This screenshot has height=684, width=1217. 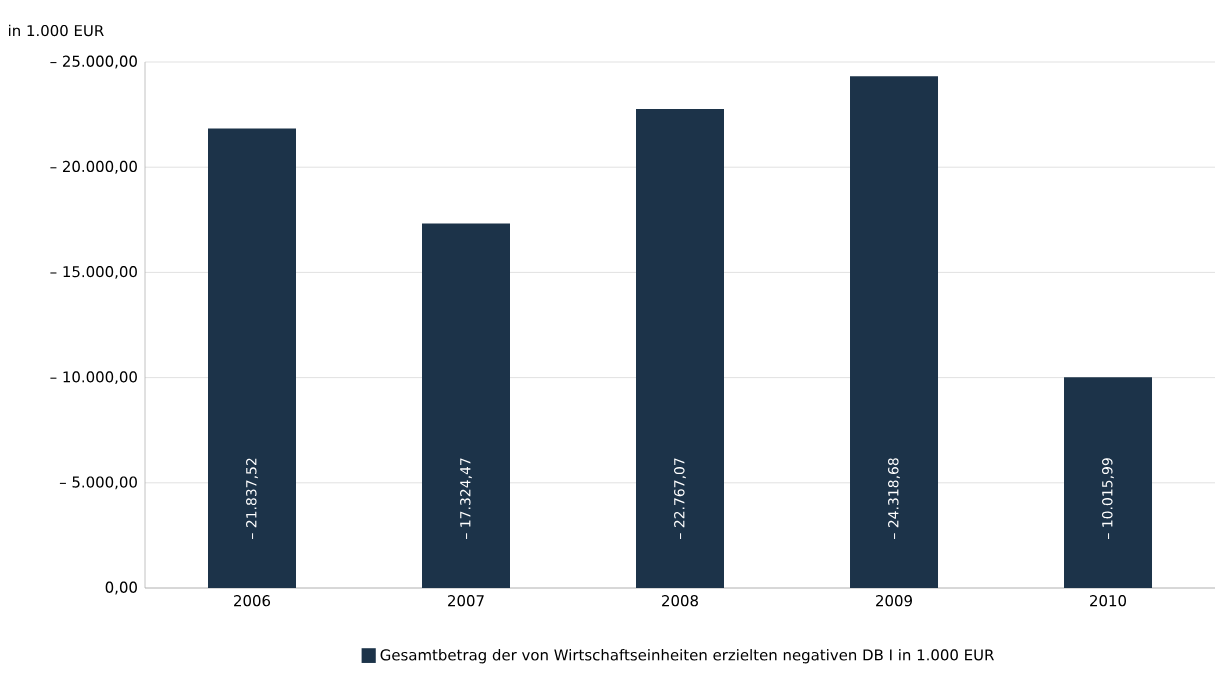 What do you see at coordinates (1108, 601) in the screenshot?
I see `x-tick-label: 2010` at bounding box center [1108, 601].